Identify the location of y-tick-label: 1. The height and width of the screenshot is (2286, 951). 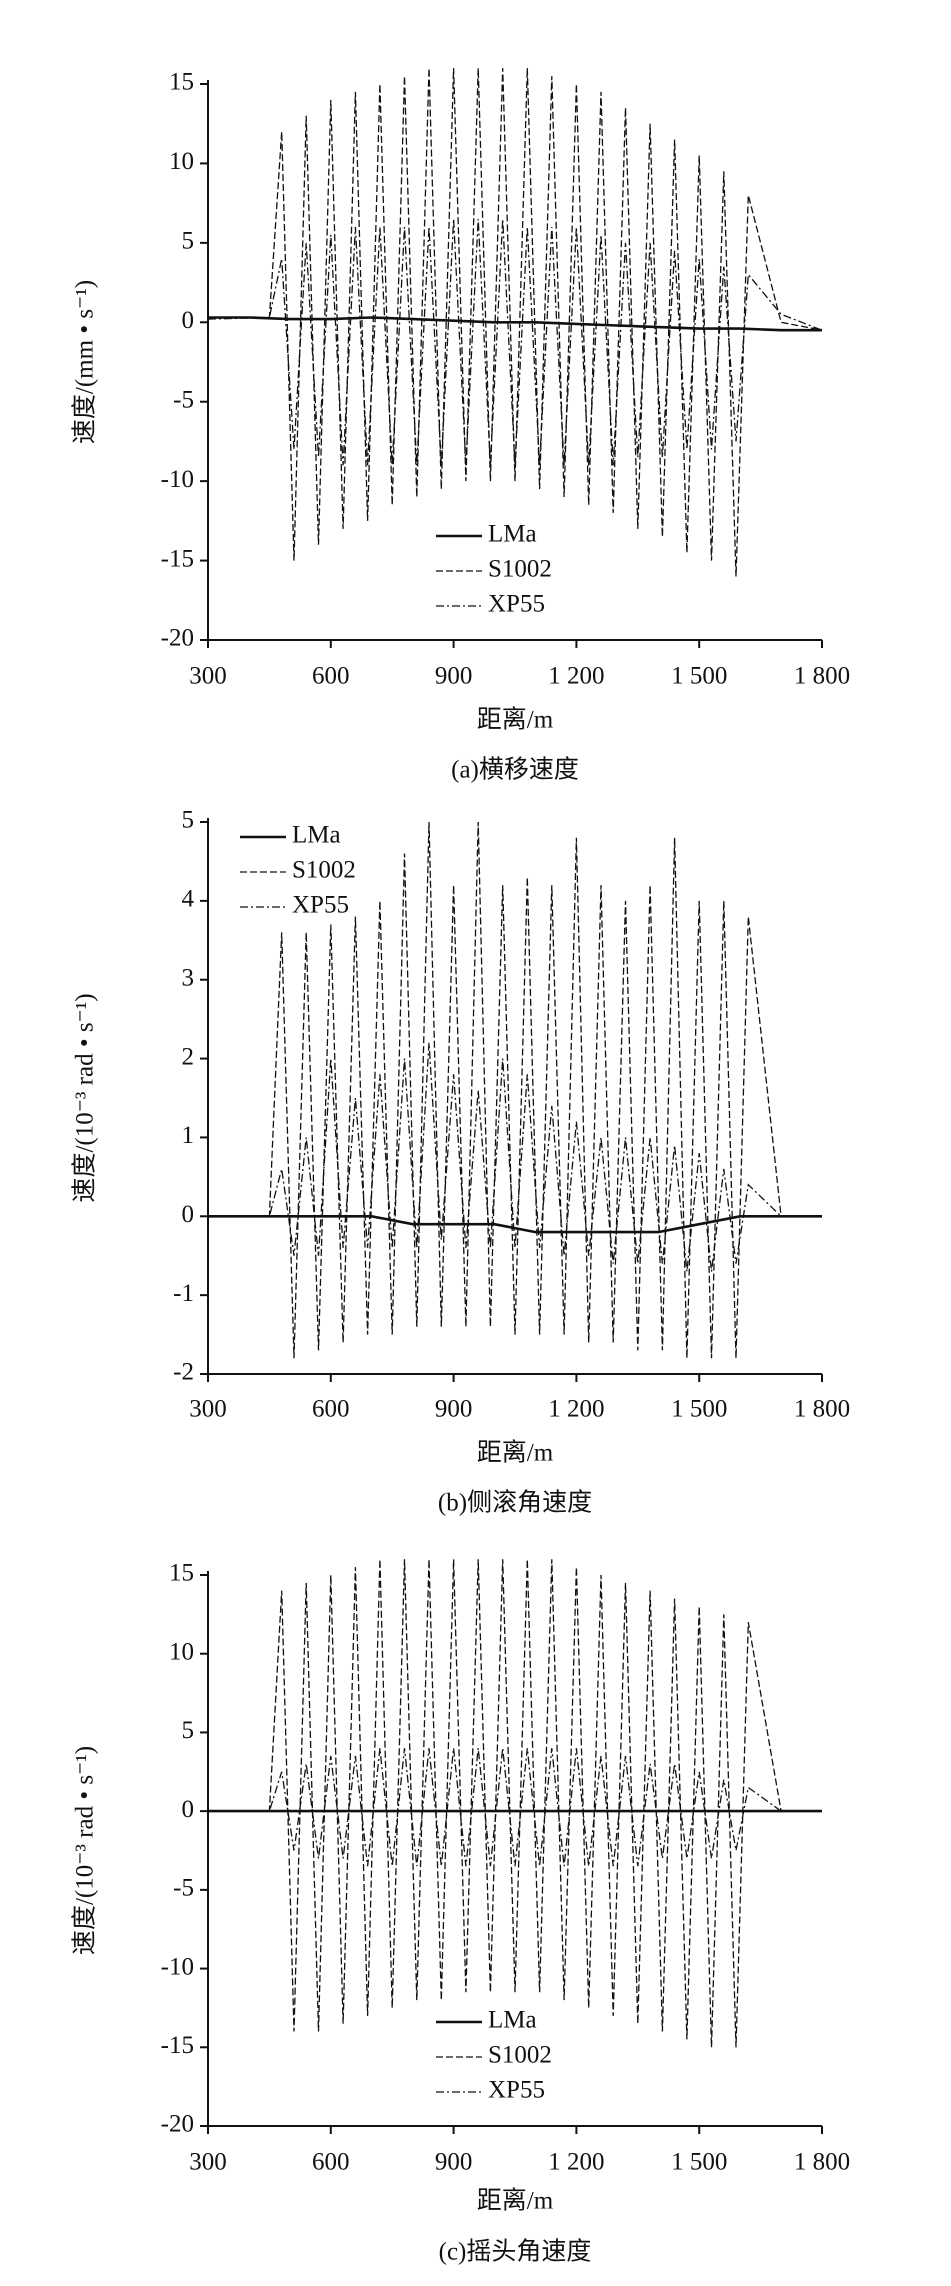
(188, 1135).